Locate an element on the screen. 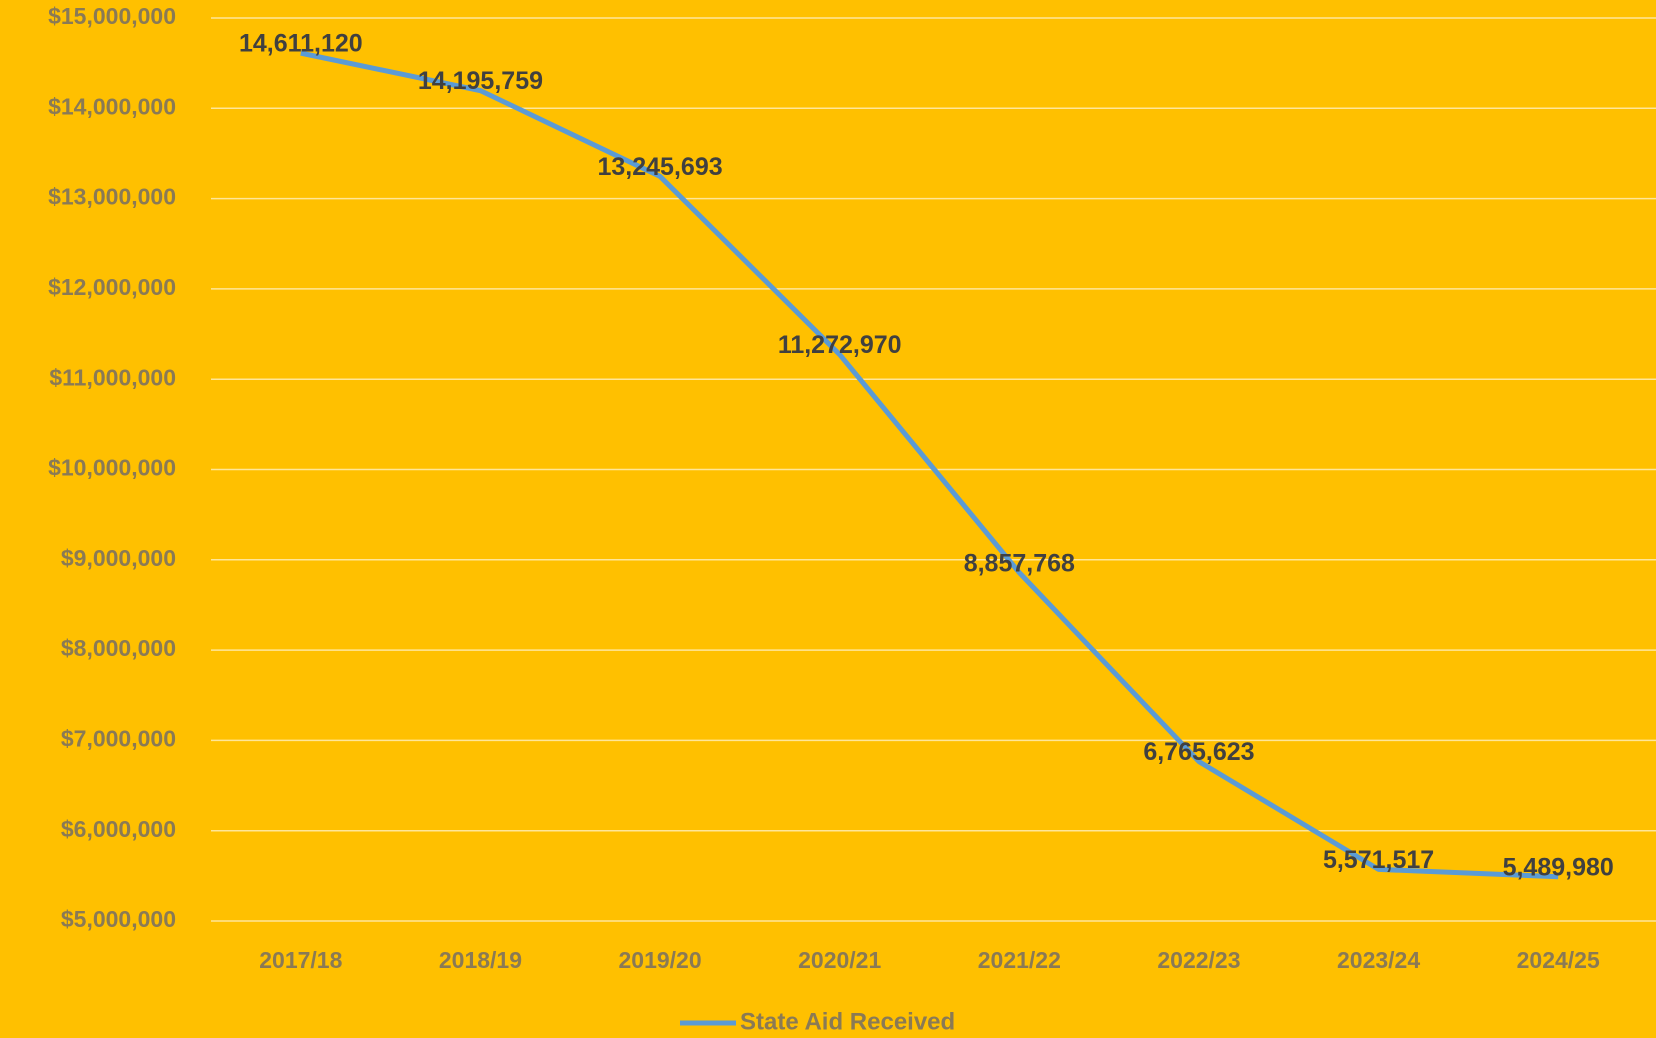 The width and height of the screenshot is (1656, 1038). legend-label: State Aid Received is located at coordinates (847, 1021).